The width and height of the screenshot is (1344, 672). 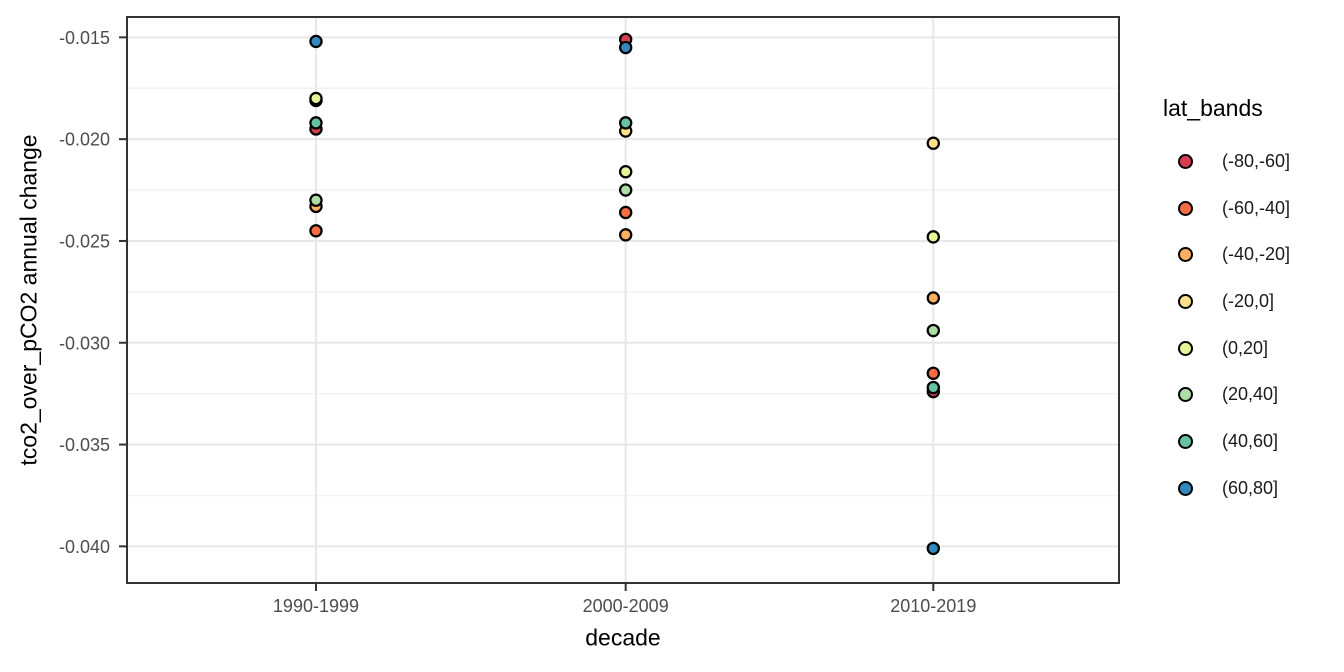 I want to click on y-tick-label: -0.035, so click(x=84, y=445).